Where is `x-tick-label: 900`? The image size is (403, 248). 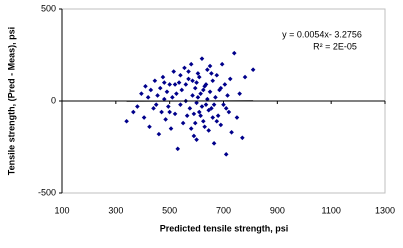 x-tick-label: 900 is located at coordinates (277, 210).